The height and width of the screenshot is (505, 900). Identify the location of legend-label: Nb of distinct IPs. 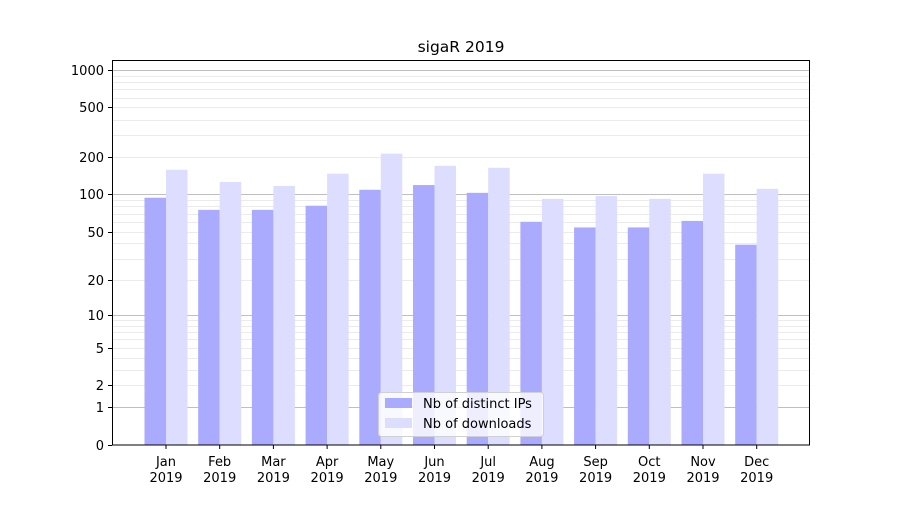
(477, 404).